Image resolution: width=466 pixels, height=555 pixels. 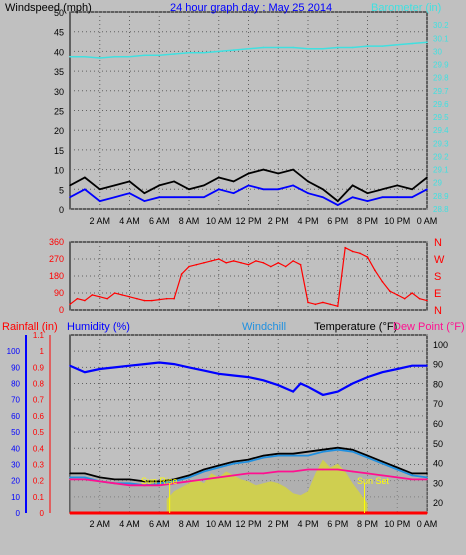 I want to click on wind-direction-degree-labels: 0 90 180 270 360, so click(x=56, y=276).